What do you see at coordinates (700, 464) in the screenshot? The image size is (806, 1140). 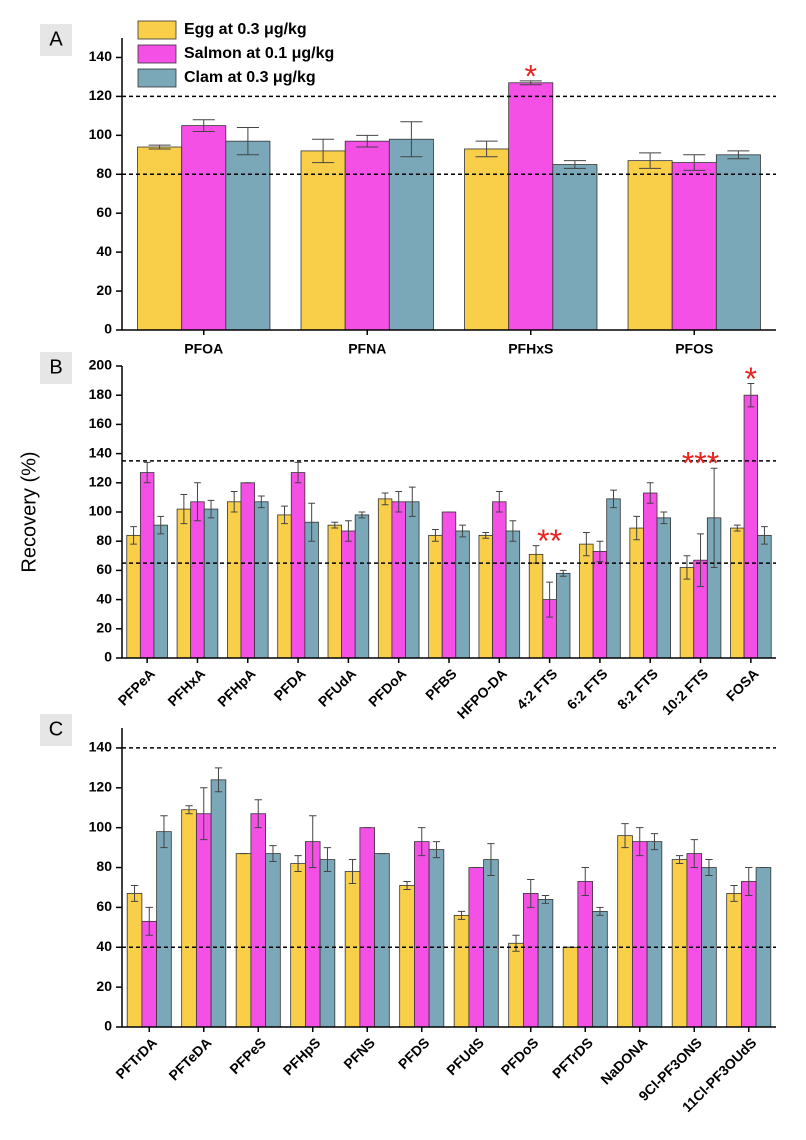 I see `significance-mark: ***` at bounding box center [700, 464].